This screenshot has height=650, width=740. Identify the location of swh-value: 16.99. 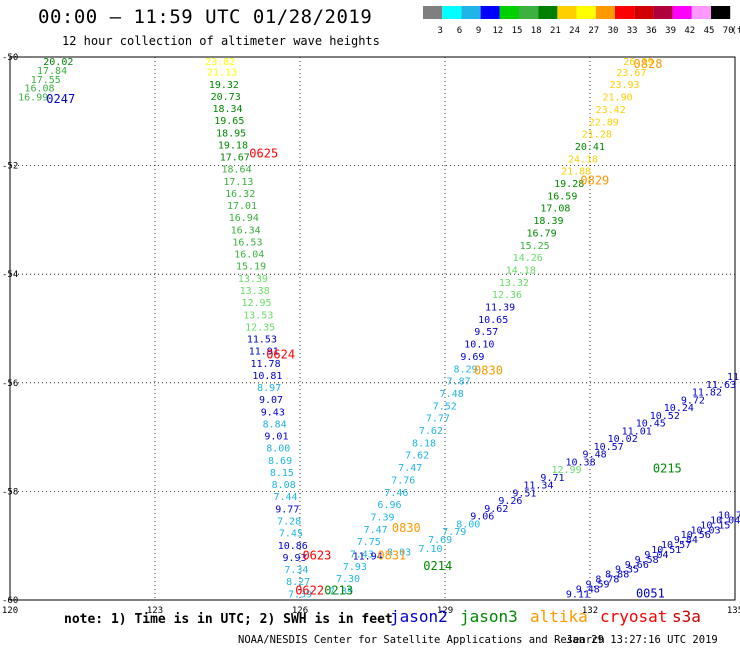
(33, 97).